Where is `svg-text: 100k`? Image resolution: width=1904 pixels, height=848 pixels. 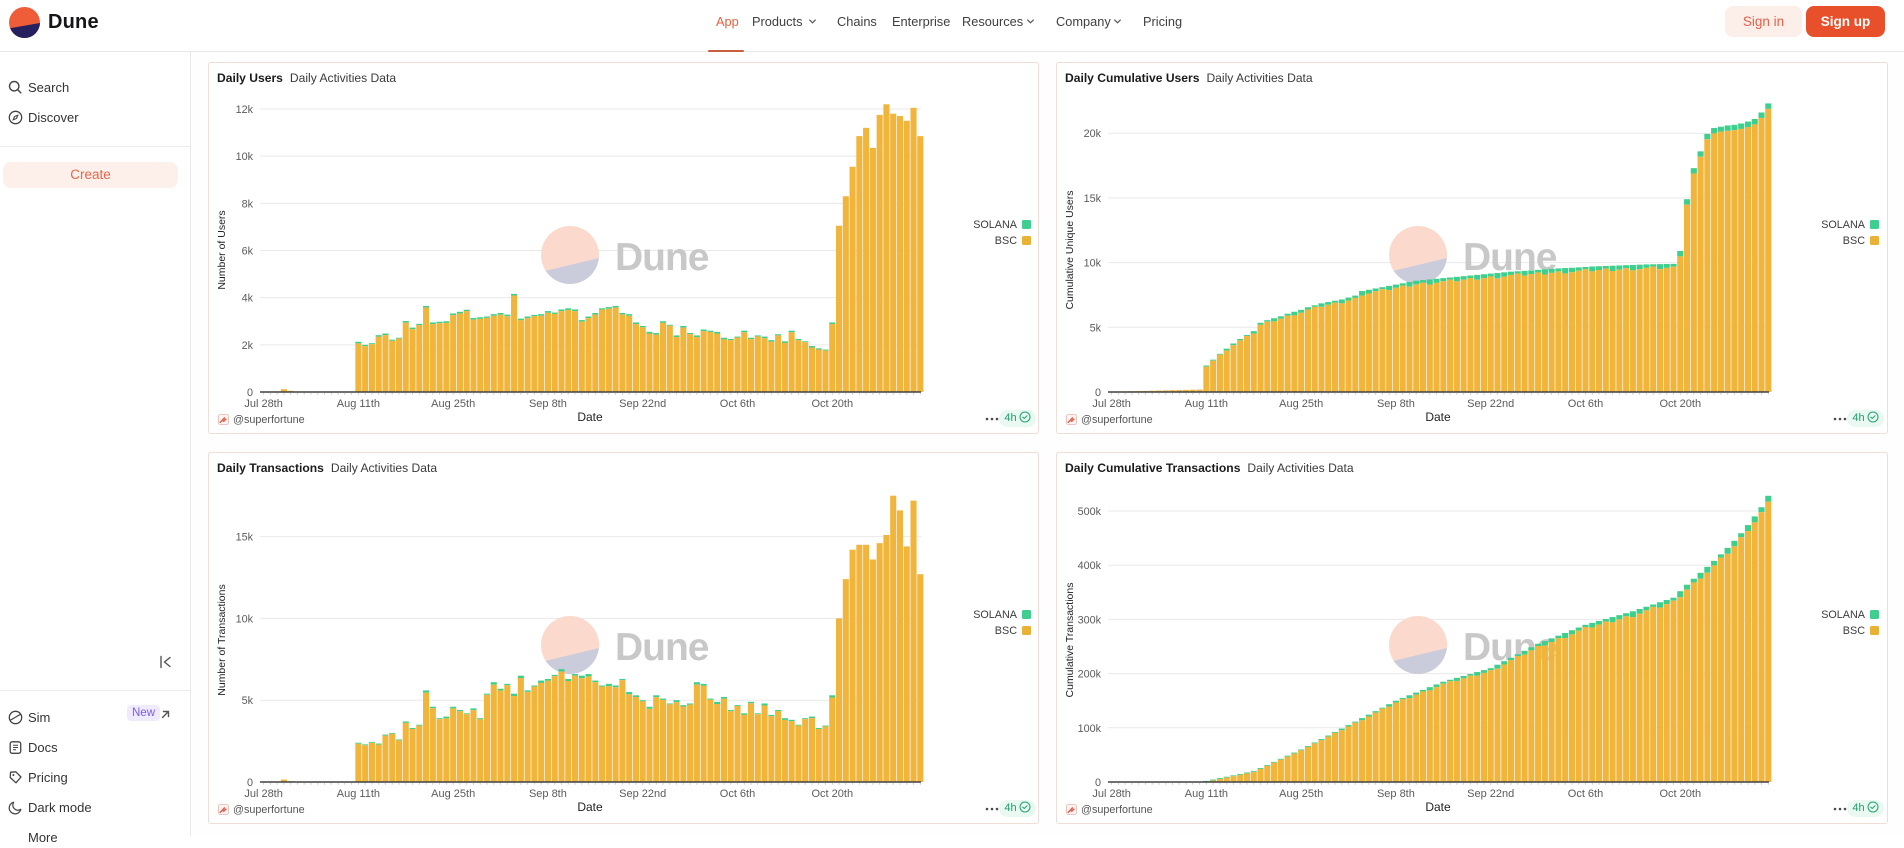 svg-text: 100k is located at coordinates (1090, 729).